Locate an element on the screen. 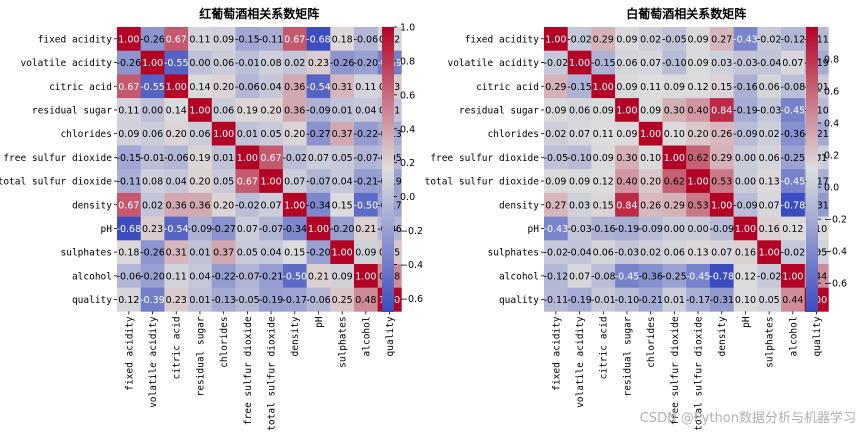  cell-label: -0.07 is located at coordinates (271, 229).